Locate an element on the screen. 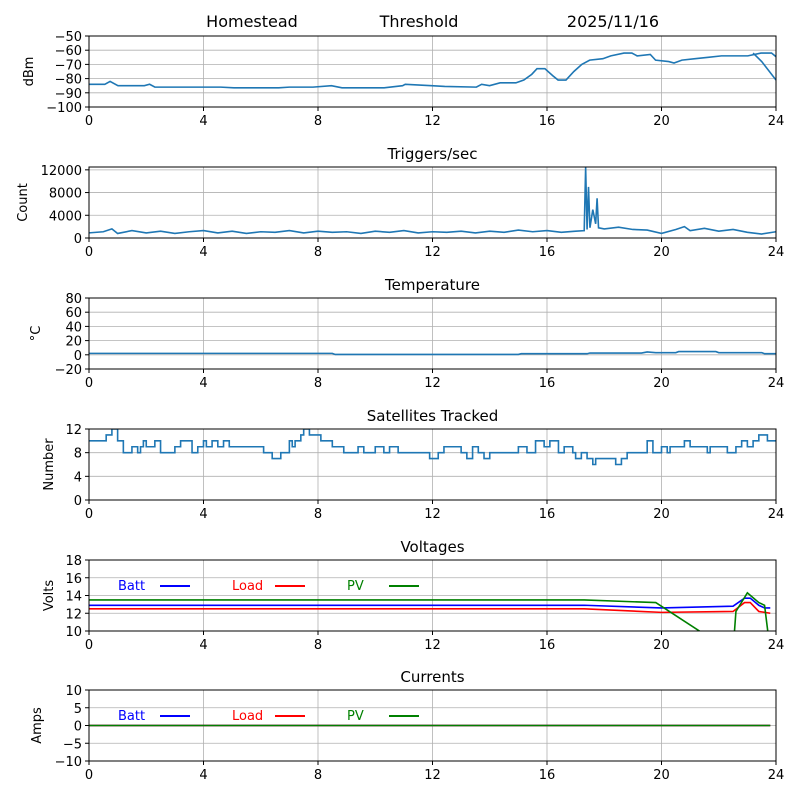  y-tick-label: −20 is located at coordinates (68, 370).